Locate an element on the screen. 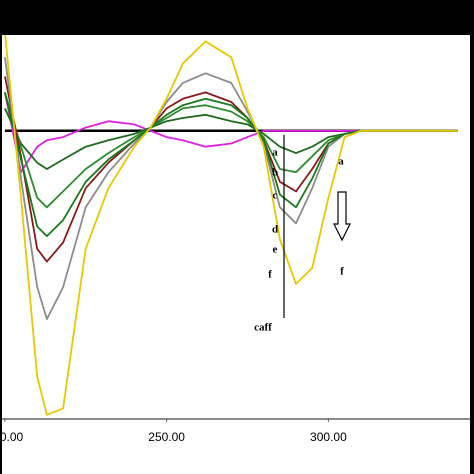 The width and height of the screenshot is (474, 474). annotation: e is located at coordinates (275, 250).